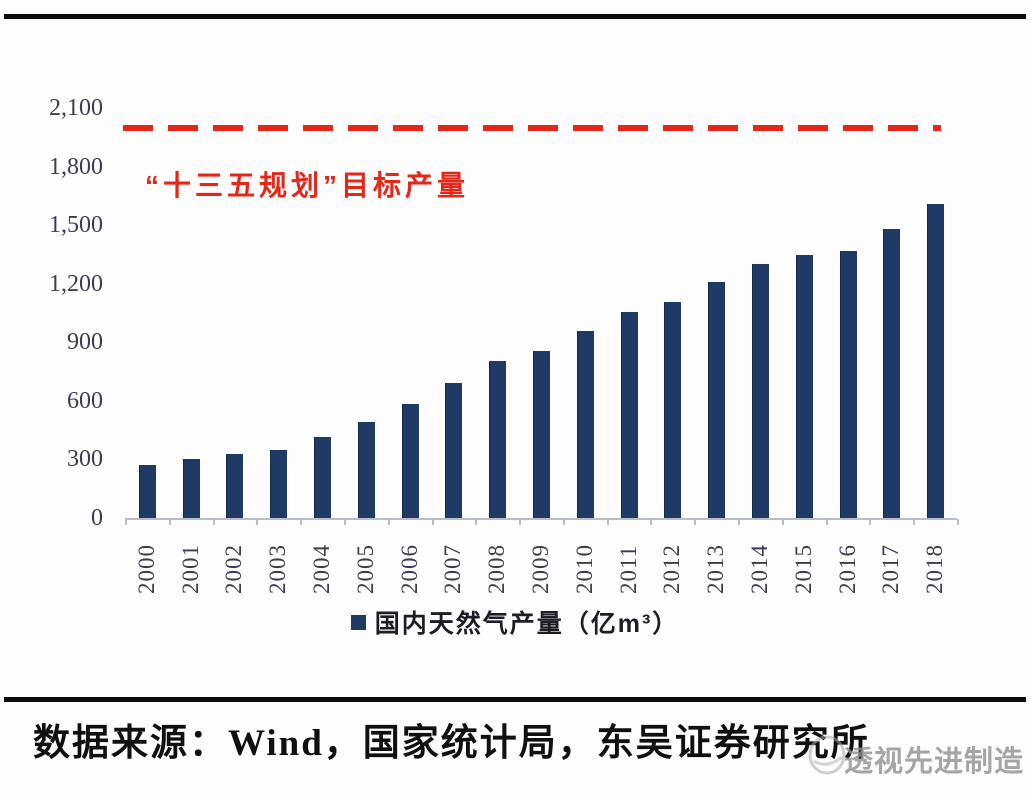  What do you see at coordinates (527, 624) in the screenshot?
I see `legend-series-label: 国内天然气产量（亿m³）` at bounding box center [527, 624].